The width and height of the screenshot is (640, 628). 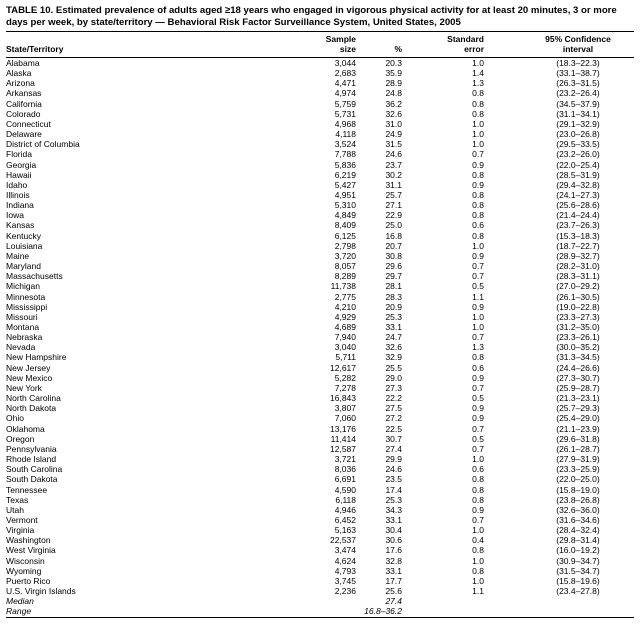 I want to click on table-row: Iowa 4,849 22.9 0.8 (21.4–24.4), so click(x=320, y=215).